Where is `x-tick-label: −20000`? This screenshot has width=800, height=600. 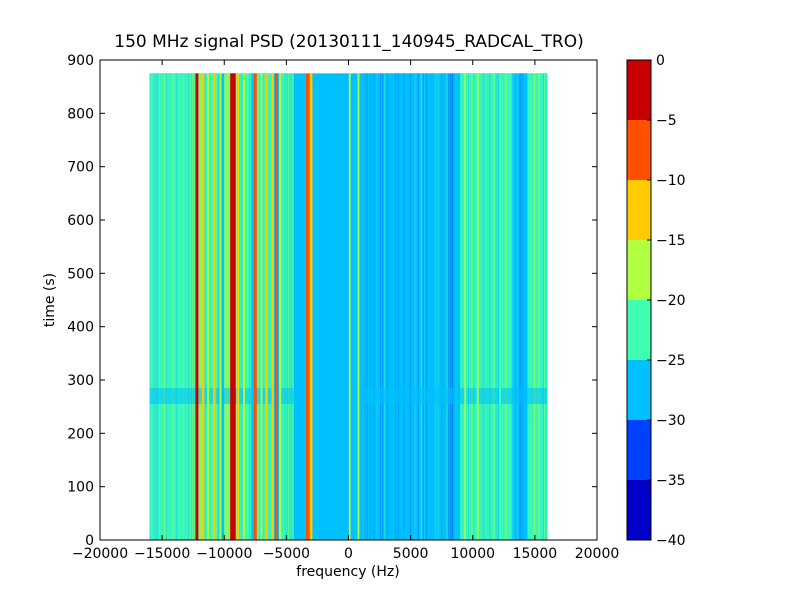 x-tick-label: −20000 is located at coordinates (100, 554).